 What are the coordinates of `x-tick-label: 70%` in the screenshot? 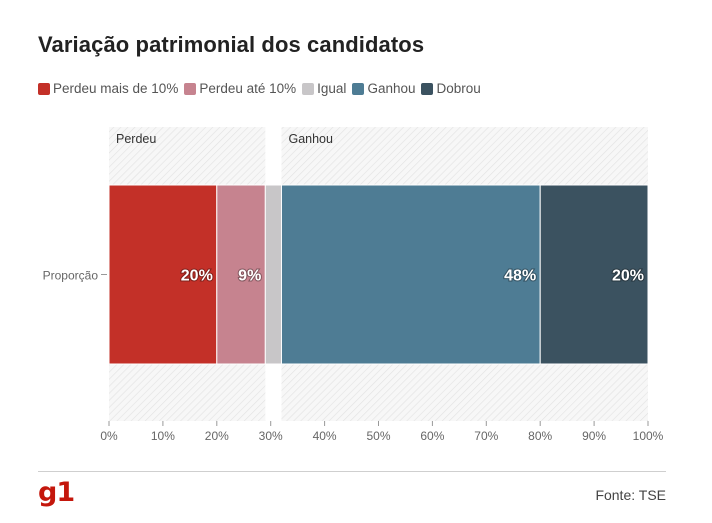 It's located at (486, 436).